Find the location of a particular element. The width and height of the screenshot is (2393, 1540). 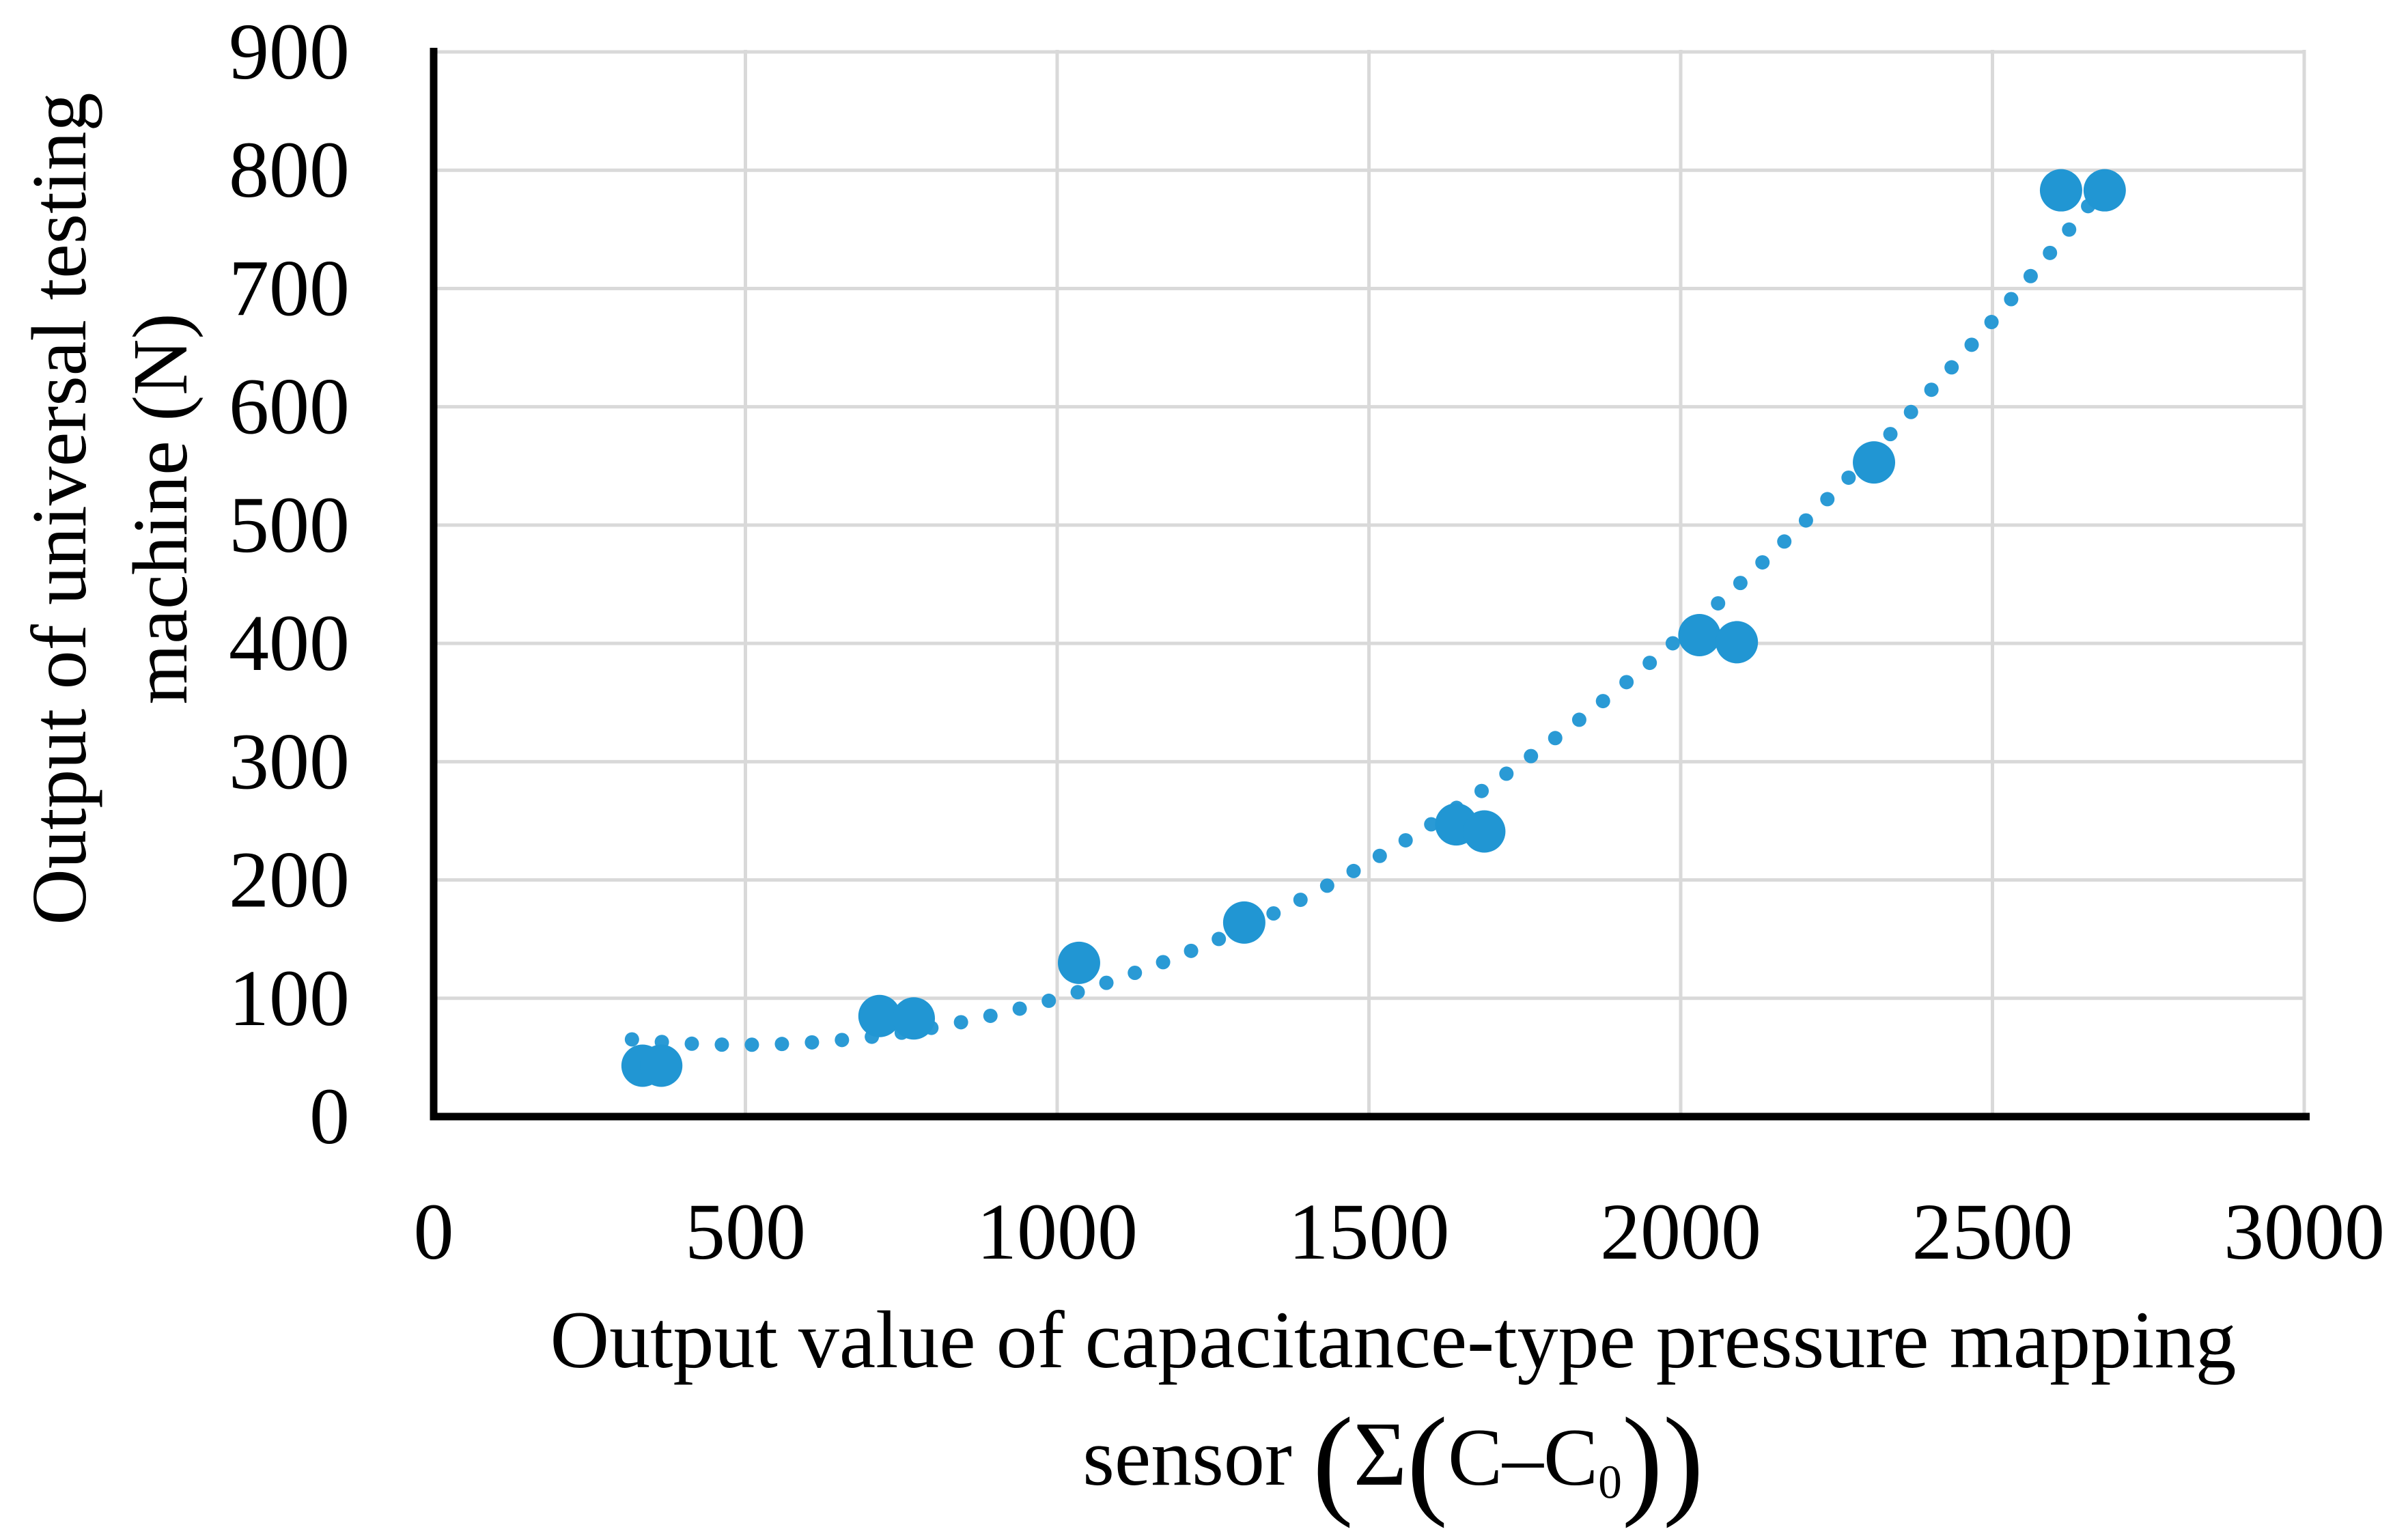

y-tick-label-700: 700 is located at coordinates (289, 288).